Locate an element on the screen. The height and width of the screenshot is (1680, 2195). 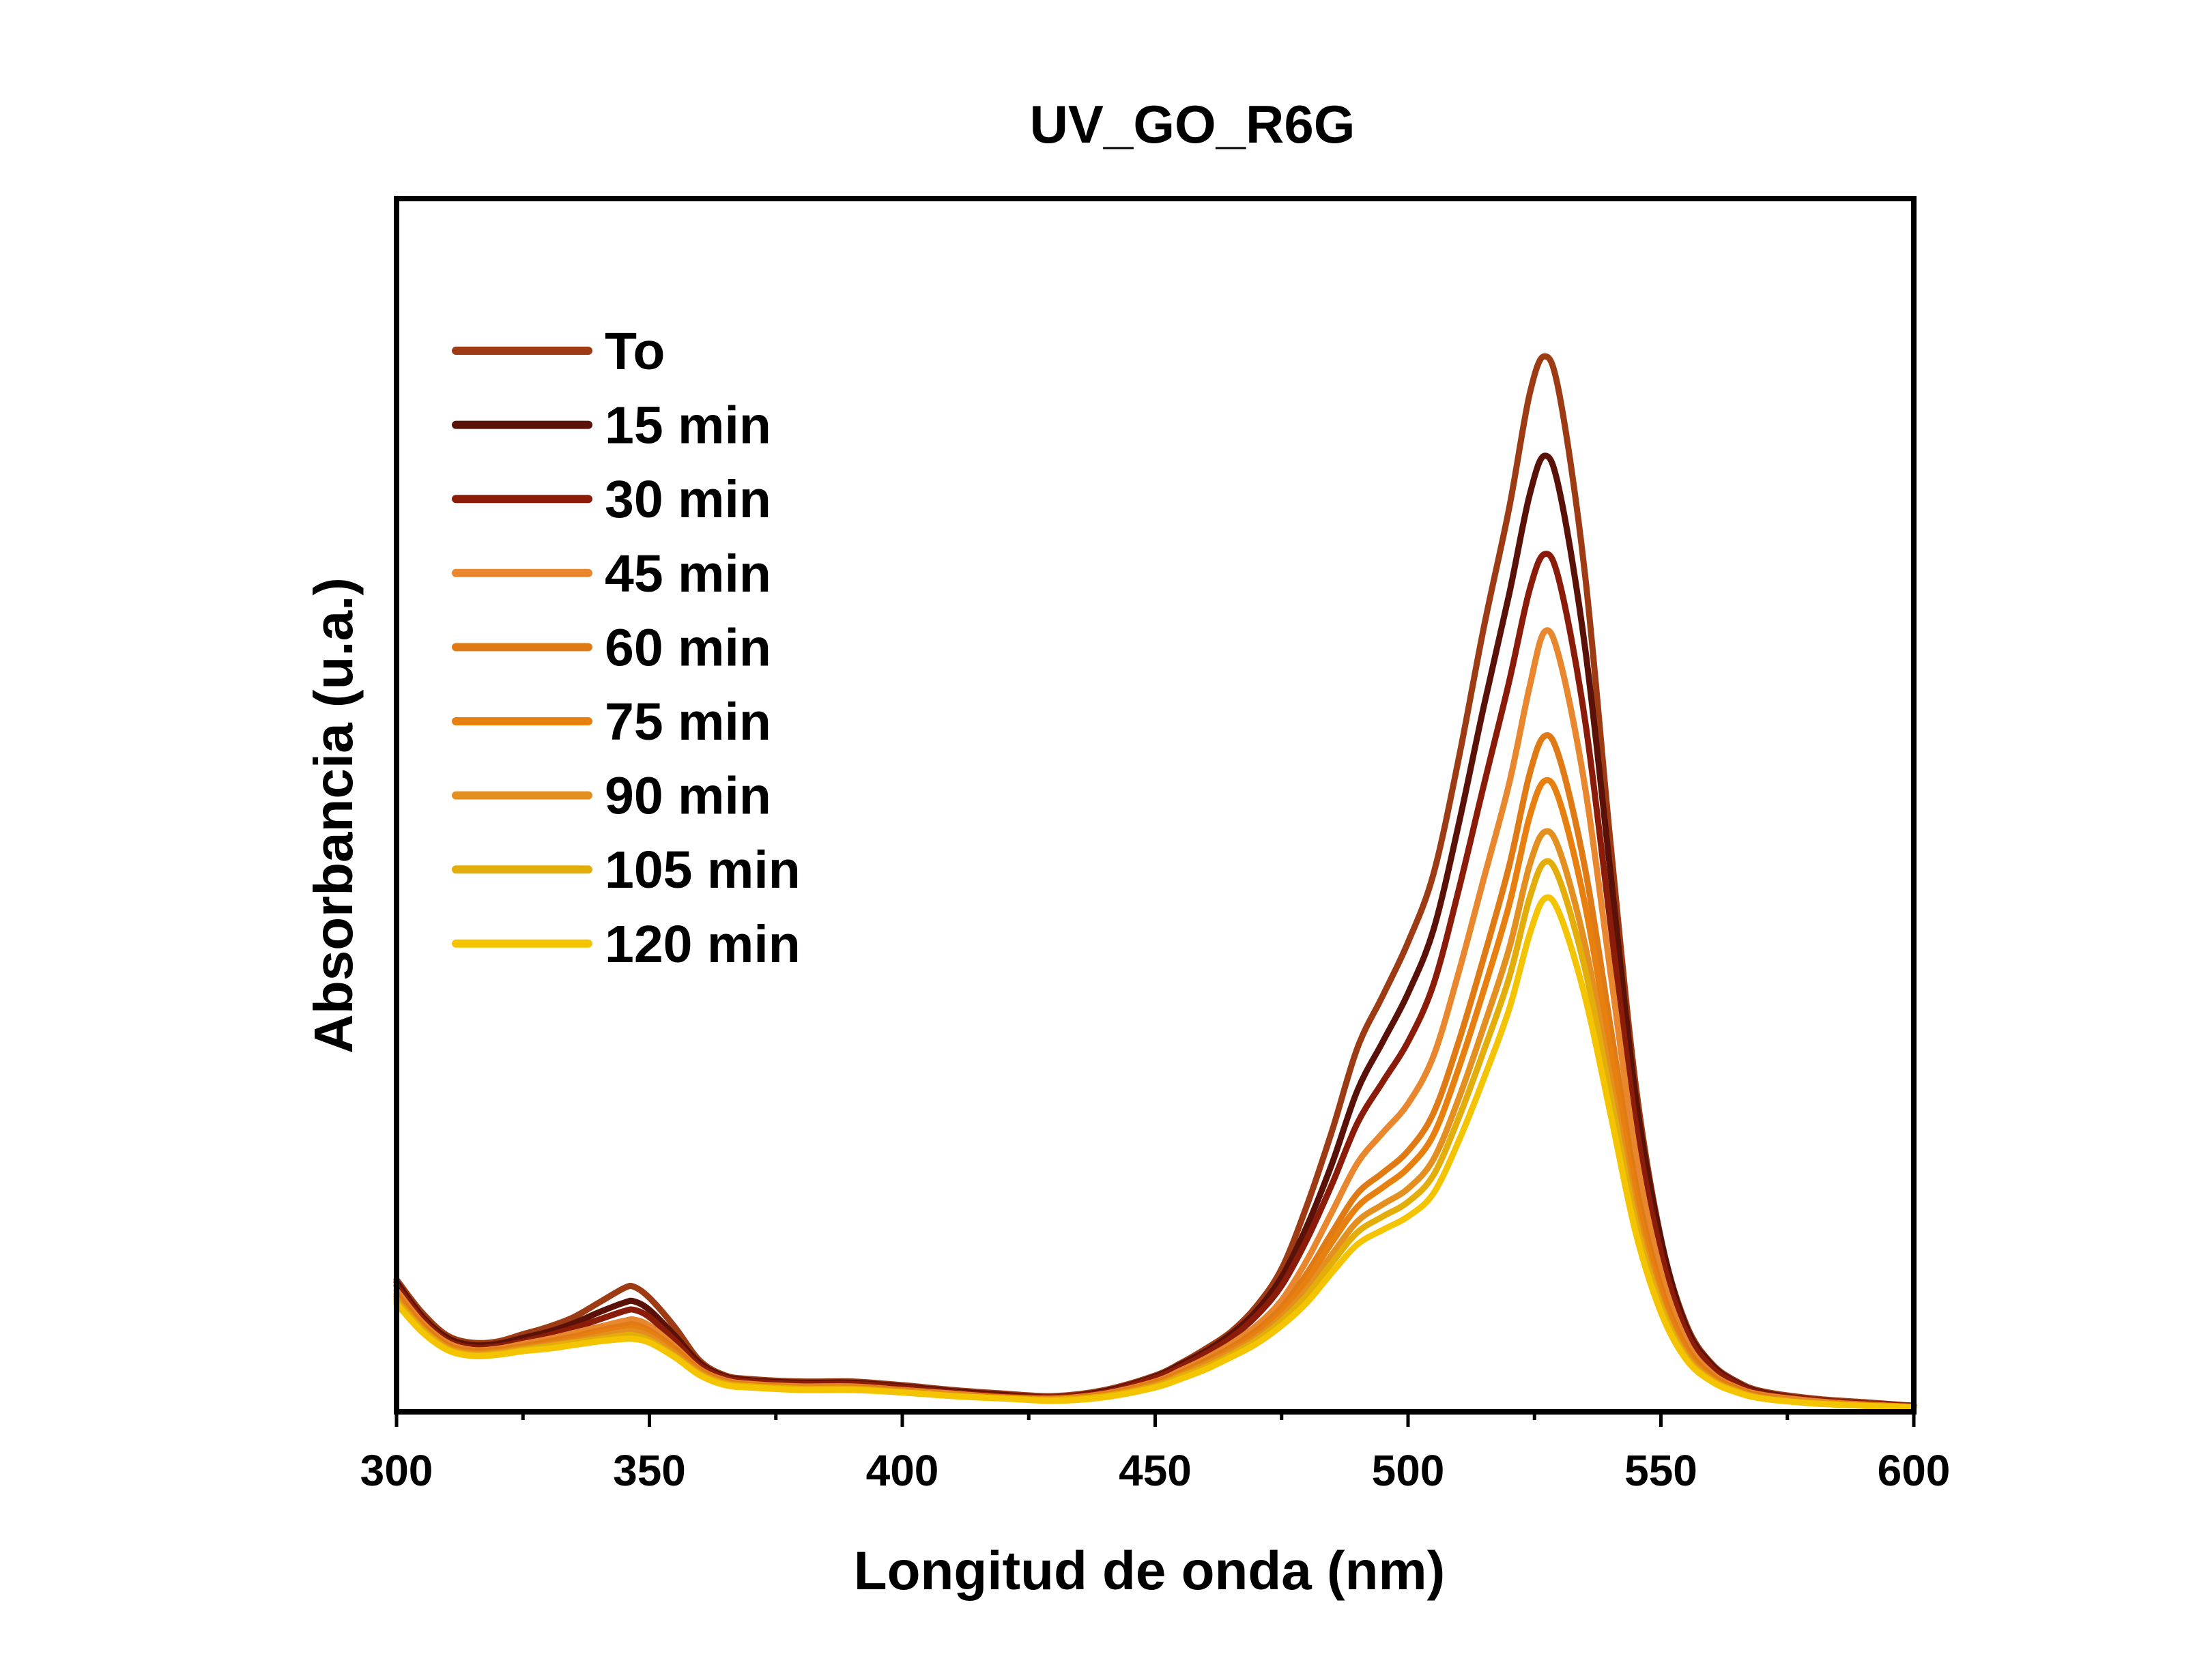
legend-label-2: 30 min is located at coordinates (688, 499).